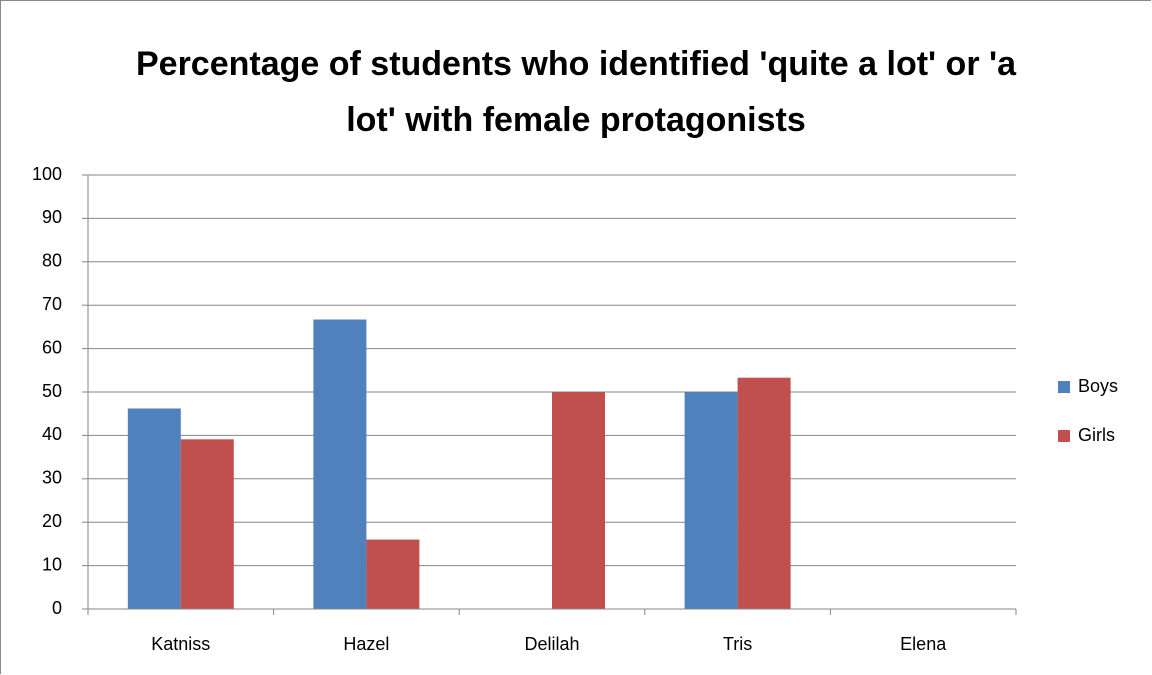 The width and height of the screenshot is (1152, 675). What do you see at coordinates (1096, 435) in the screenshot?
I see `legend-label: Girls` at bounding box center [1096, 435].